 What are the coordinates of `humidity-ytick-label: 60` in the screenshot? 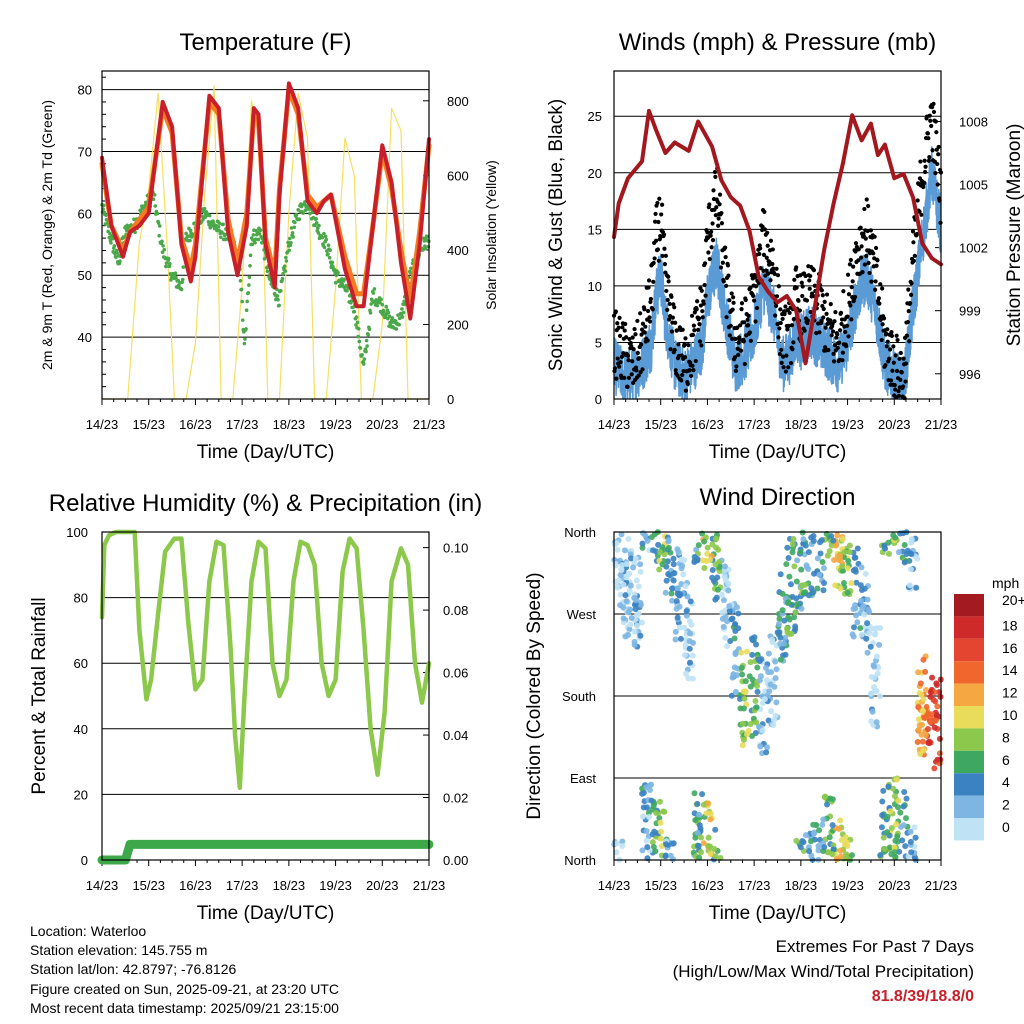 It's located at (81, 663).